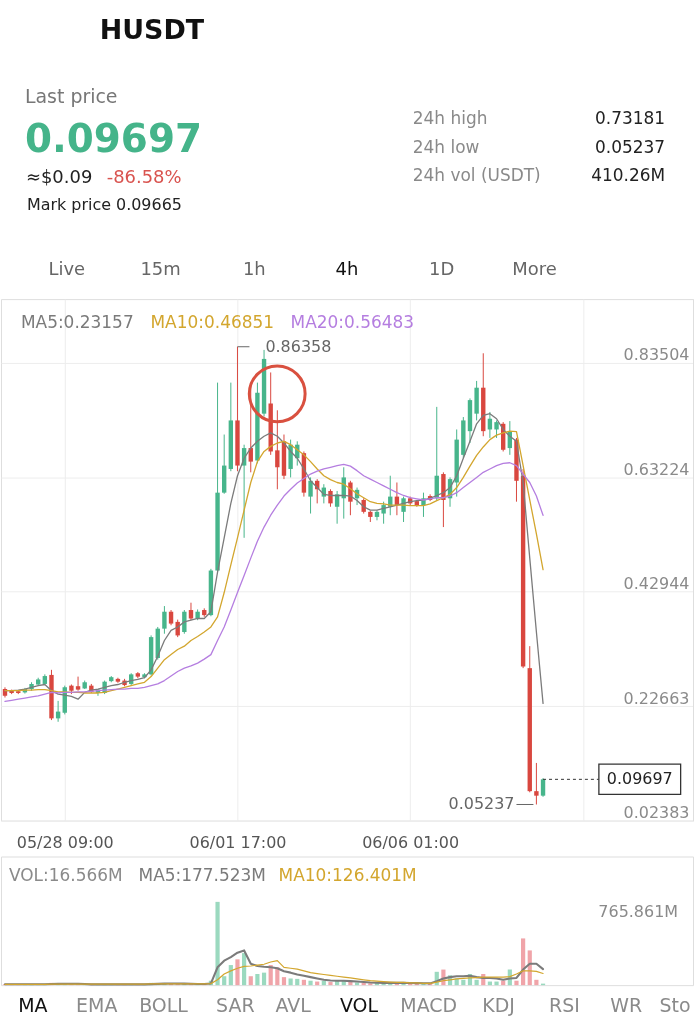 The image size is (694, 1024). What do you see at coordinates (254, 269) in the screenshot?
I see `text: 1h` at bounding box center [254, 269].